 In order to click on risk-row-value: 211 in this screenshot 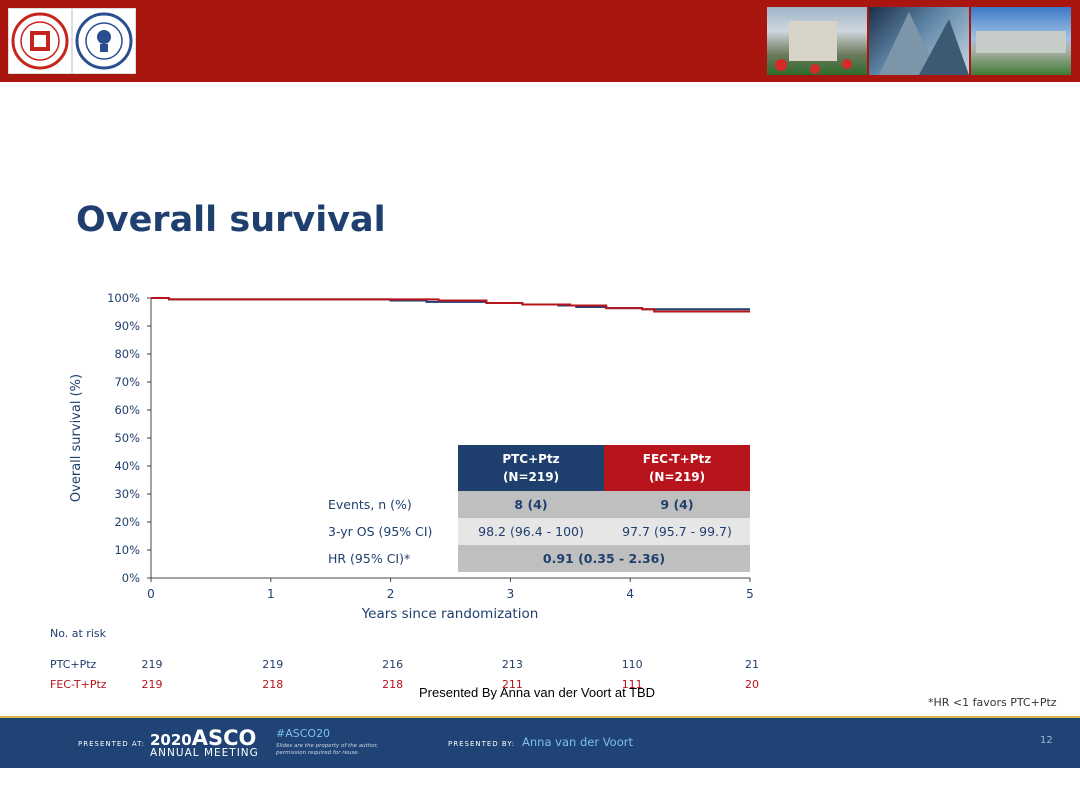, I will do `click(512, 684)`.